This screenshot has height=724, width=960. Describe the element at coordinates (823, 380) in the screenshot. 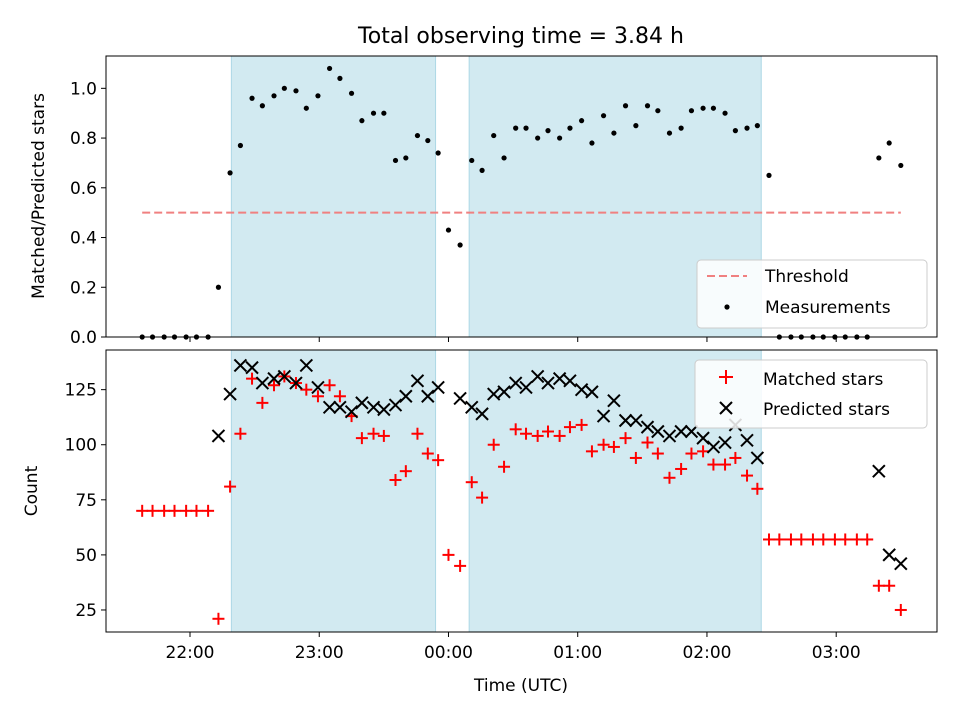

I see `matched-legend-label: Matched stars` at that location.